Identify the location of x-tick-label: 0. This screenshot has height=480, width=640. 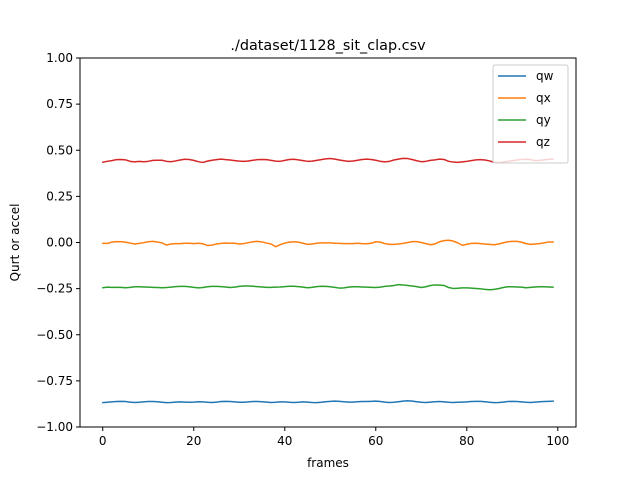
(103, 441).